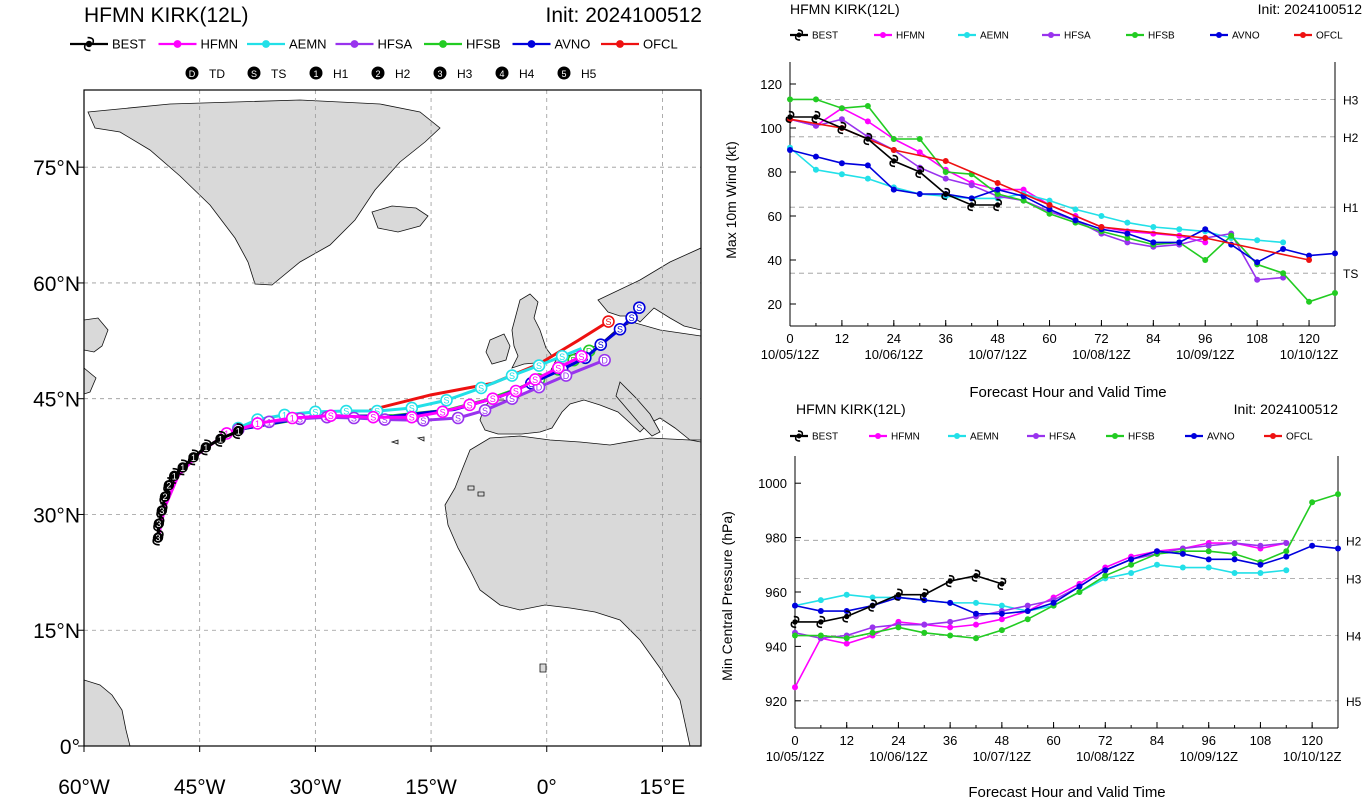 The image size is (1370, 800). Describe the element at coordinates (1115, 436) in the screenshot. I see `legend-marker-hfsb` at that location.